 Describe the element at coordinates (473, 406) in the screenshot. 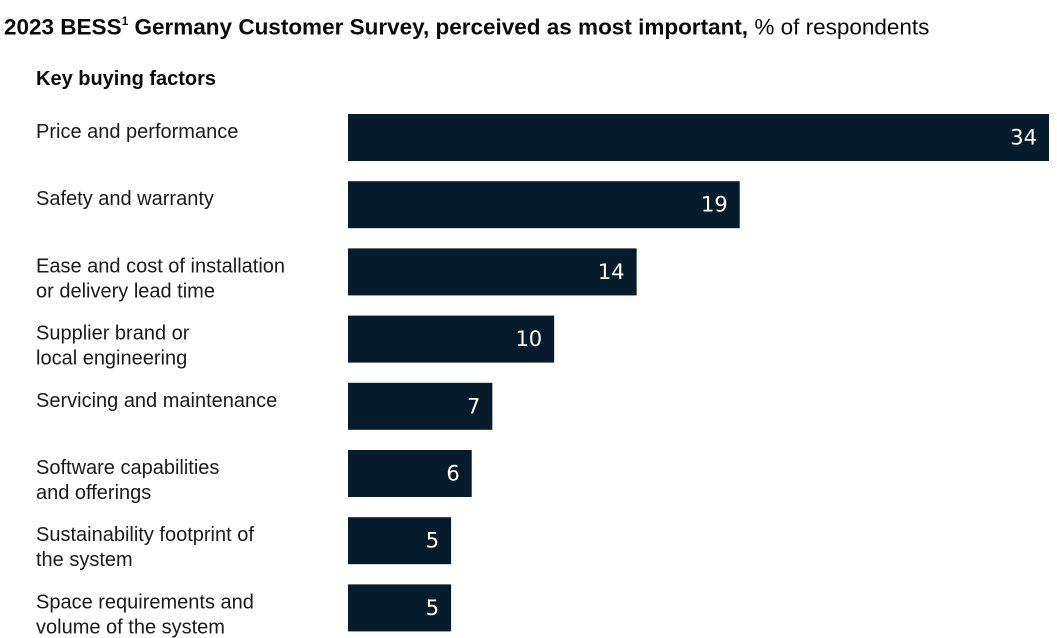

I see `bar-value-label: 7` at that location.